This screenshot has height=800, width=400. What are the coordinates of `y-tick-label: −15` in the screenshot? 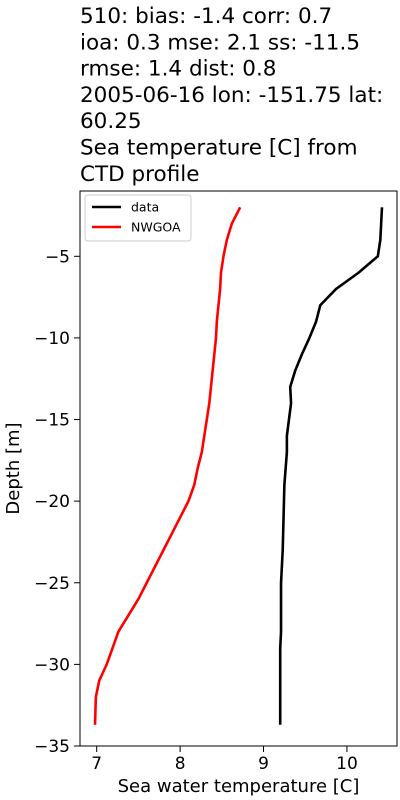 It's located at (52, 421).